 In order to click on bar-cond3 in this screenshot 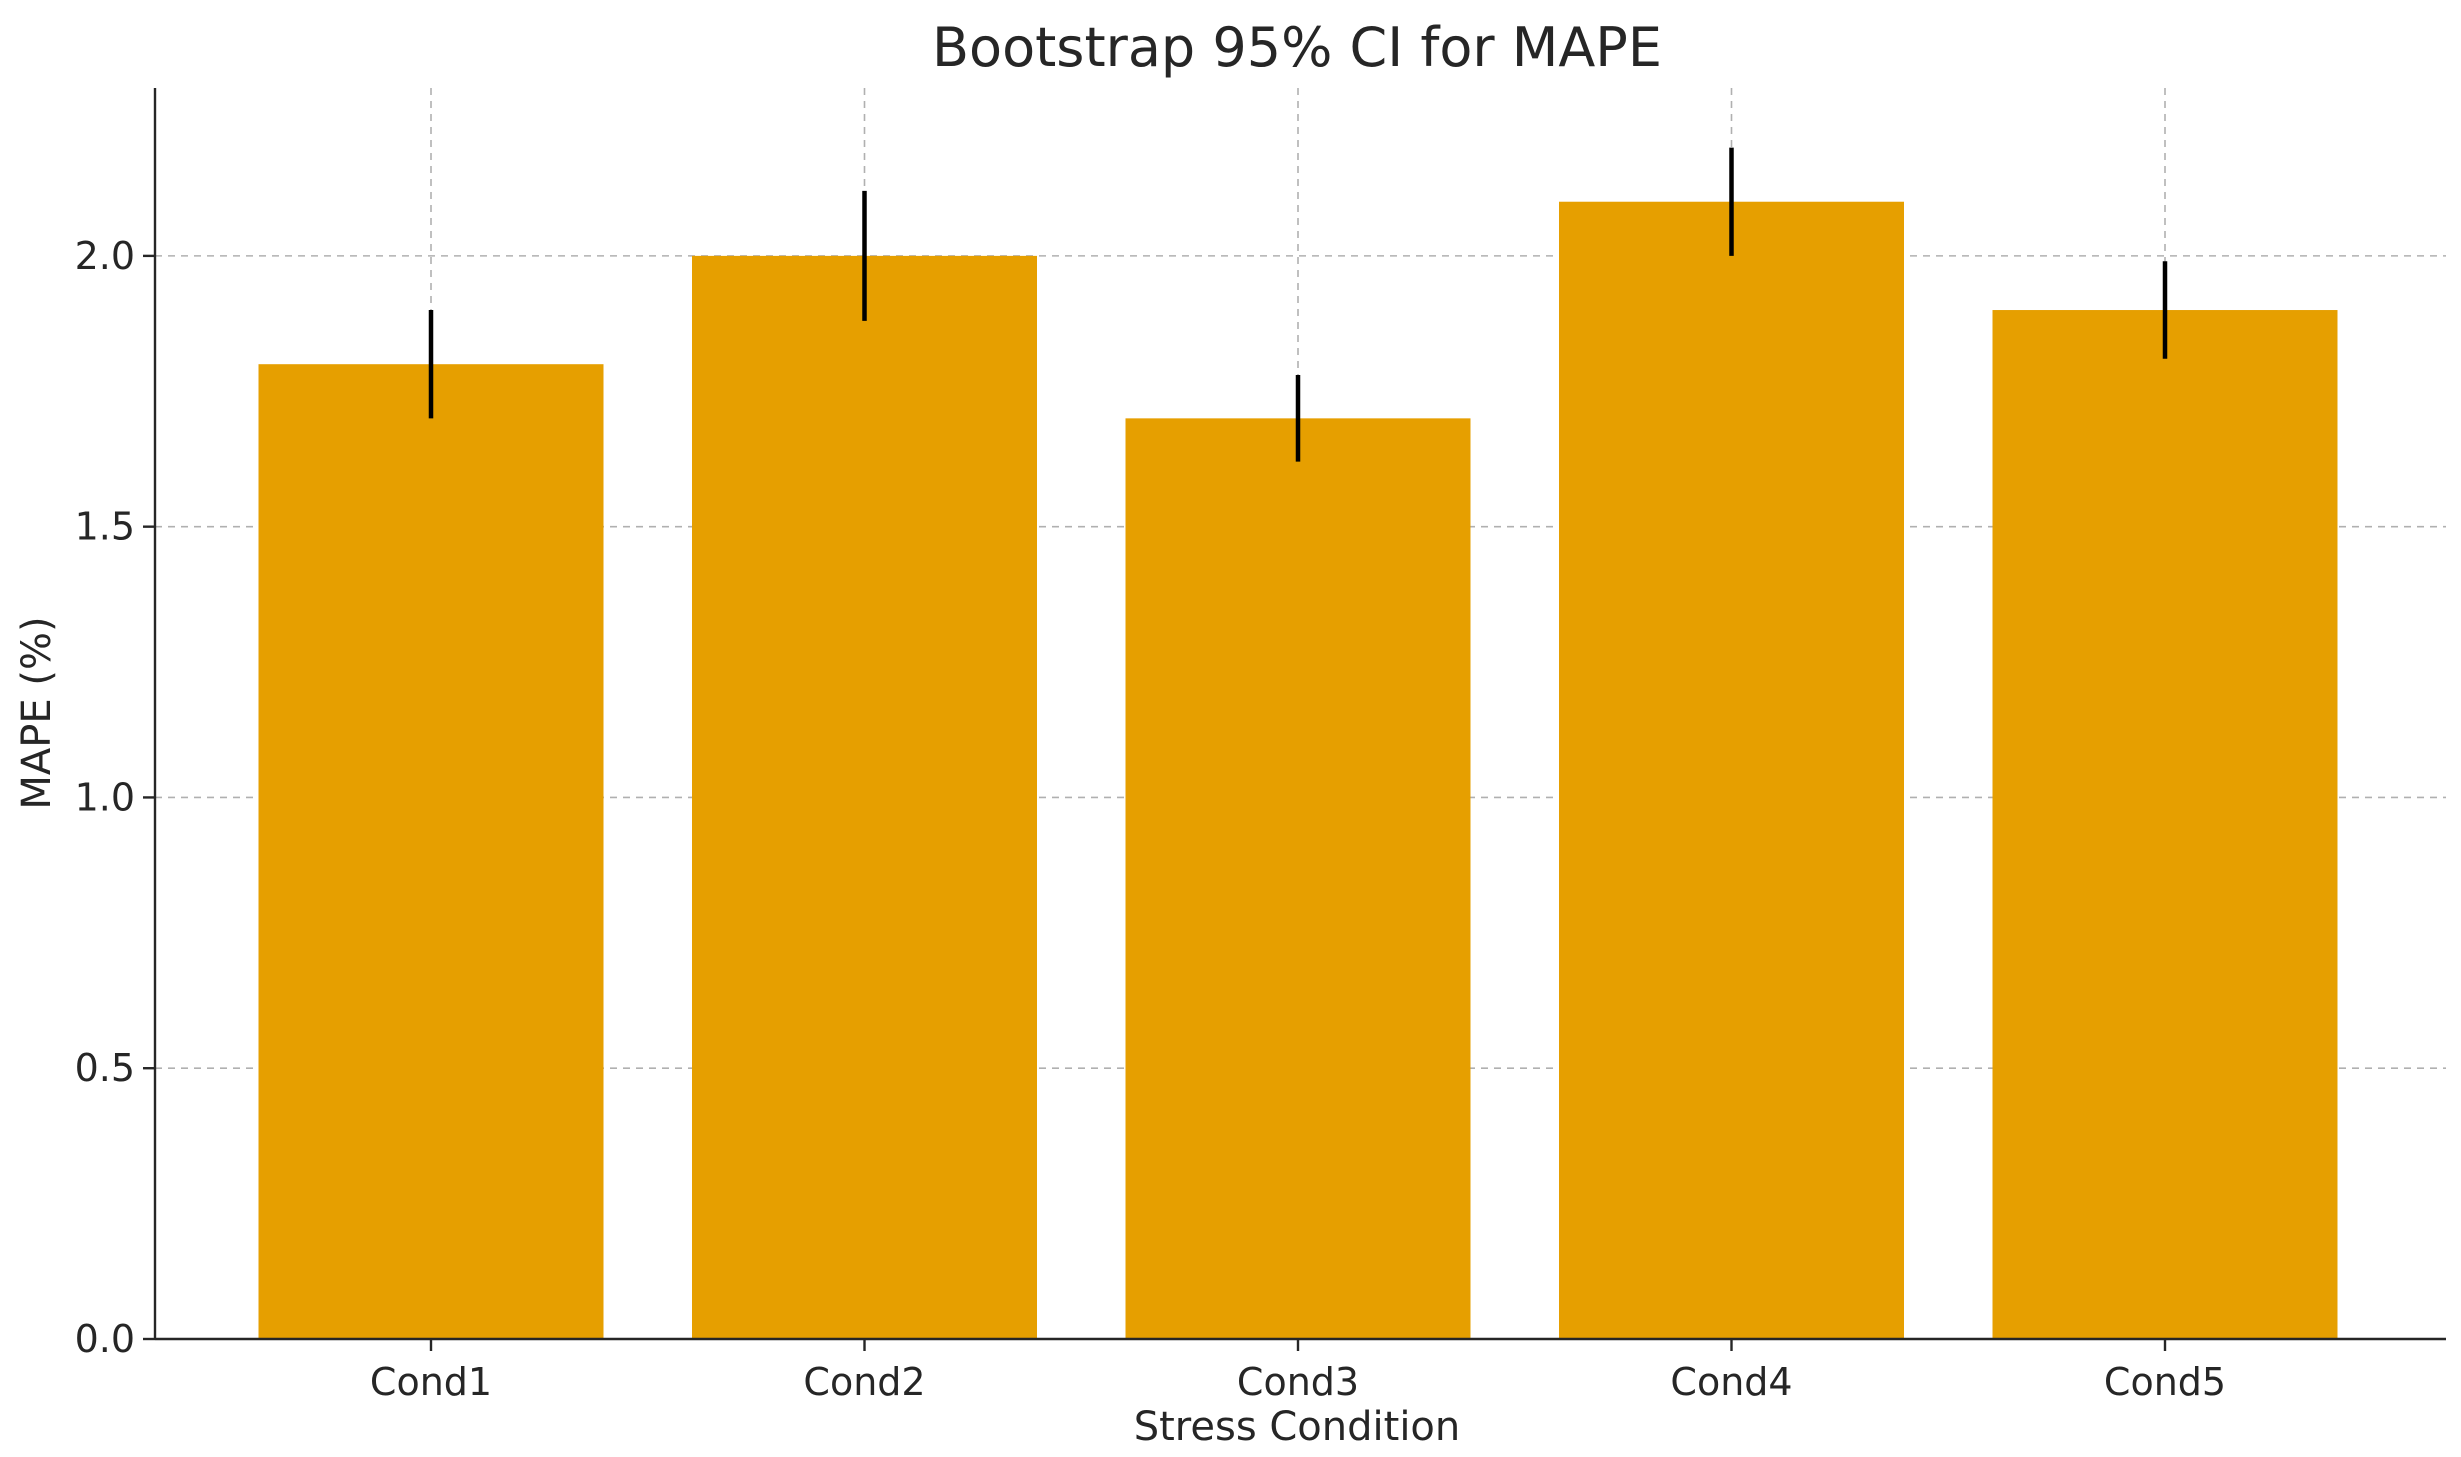, I will do `click(1298, 878)`.